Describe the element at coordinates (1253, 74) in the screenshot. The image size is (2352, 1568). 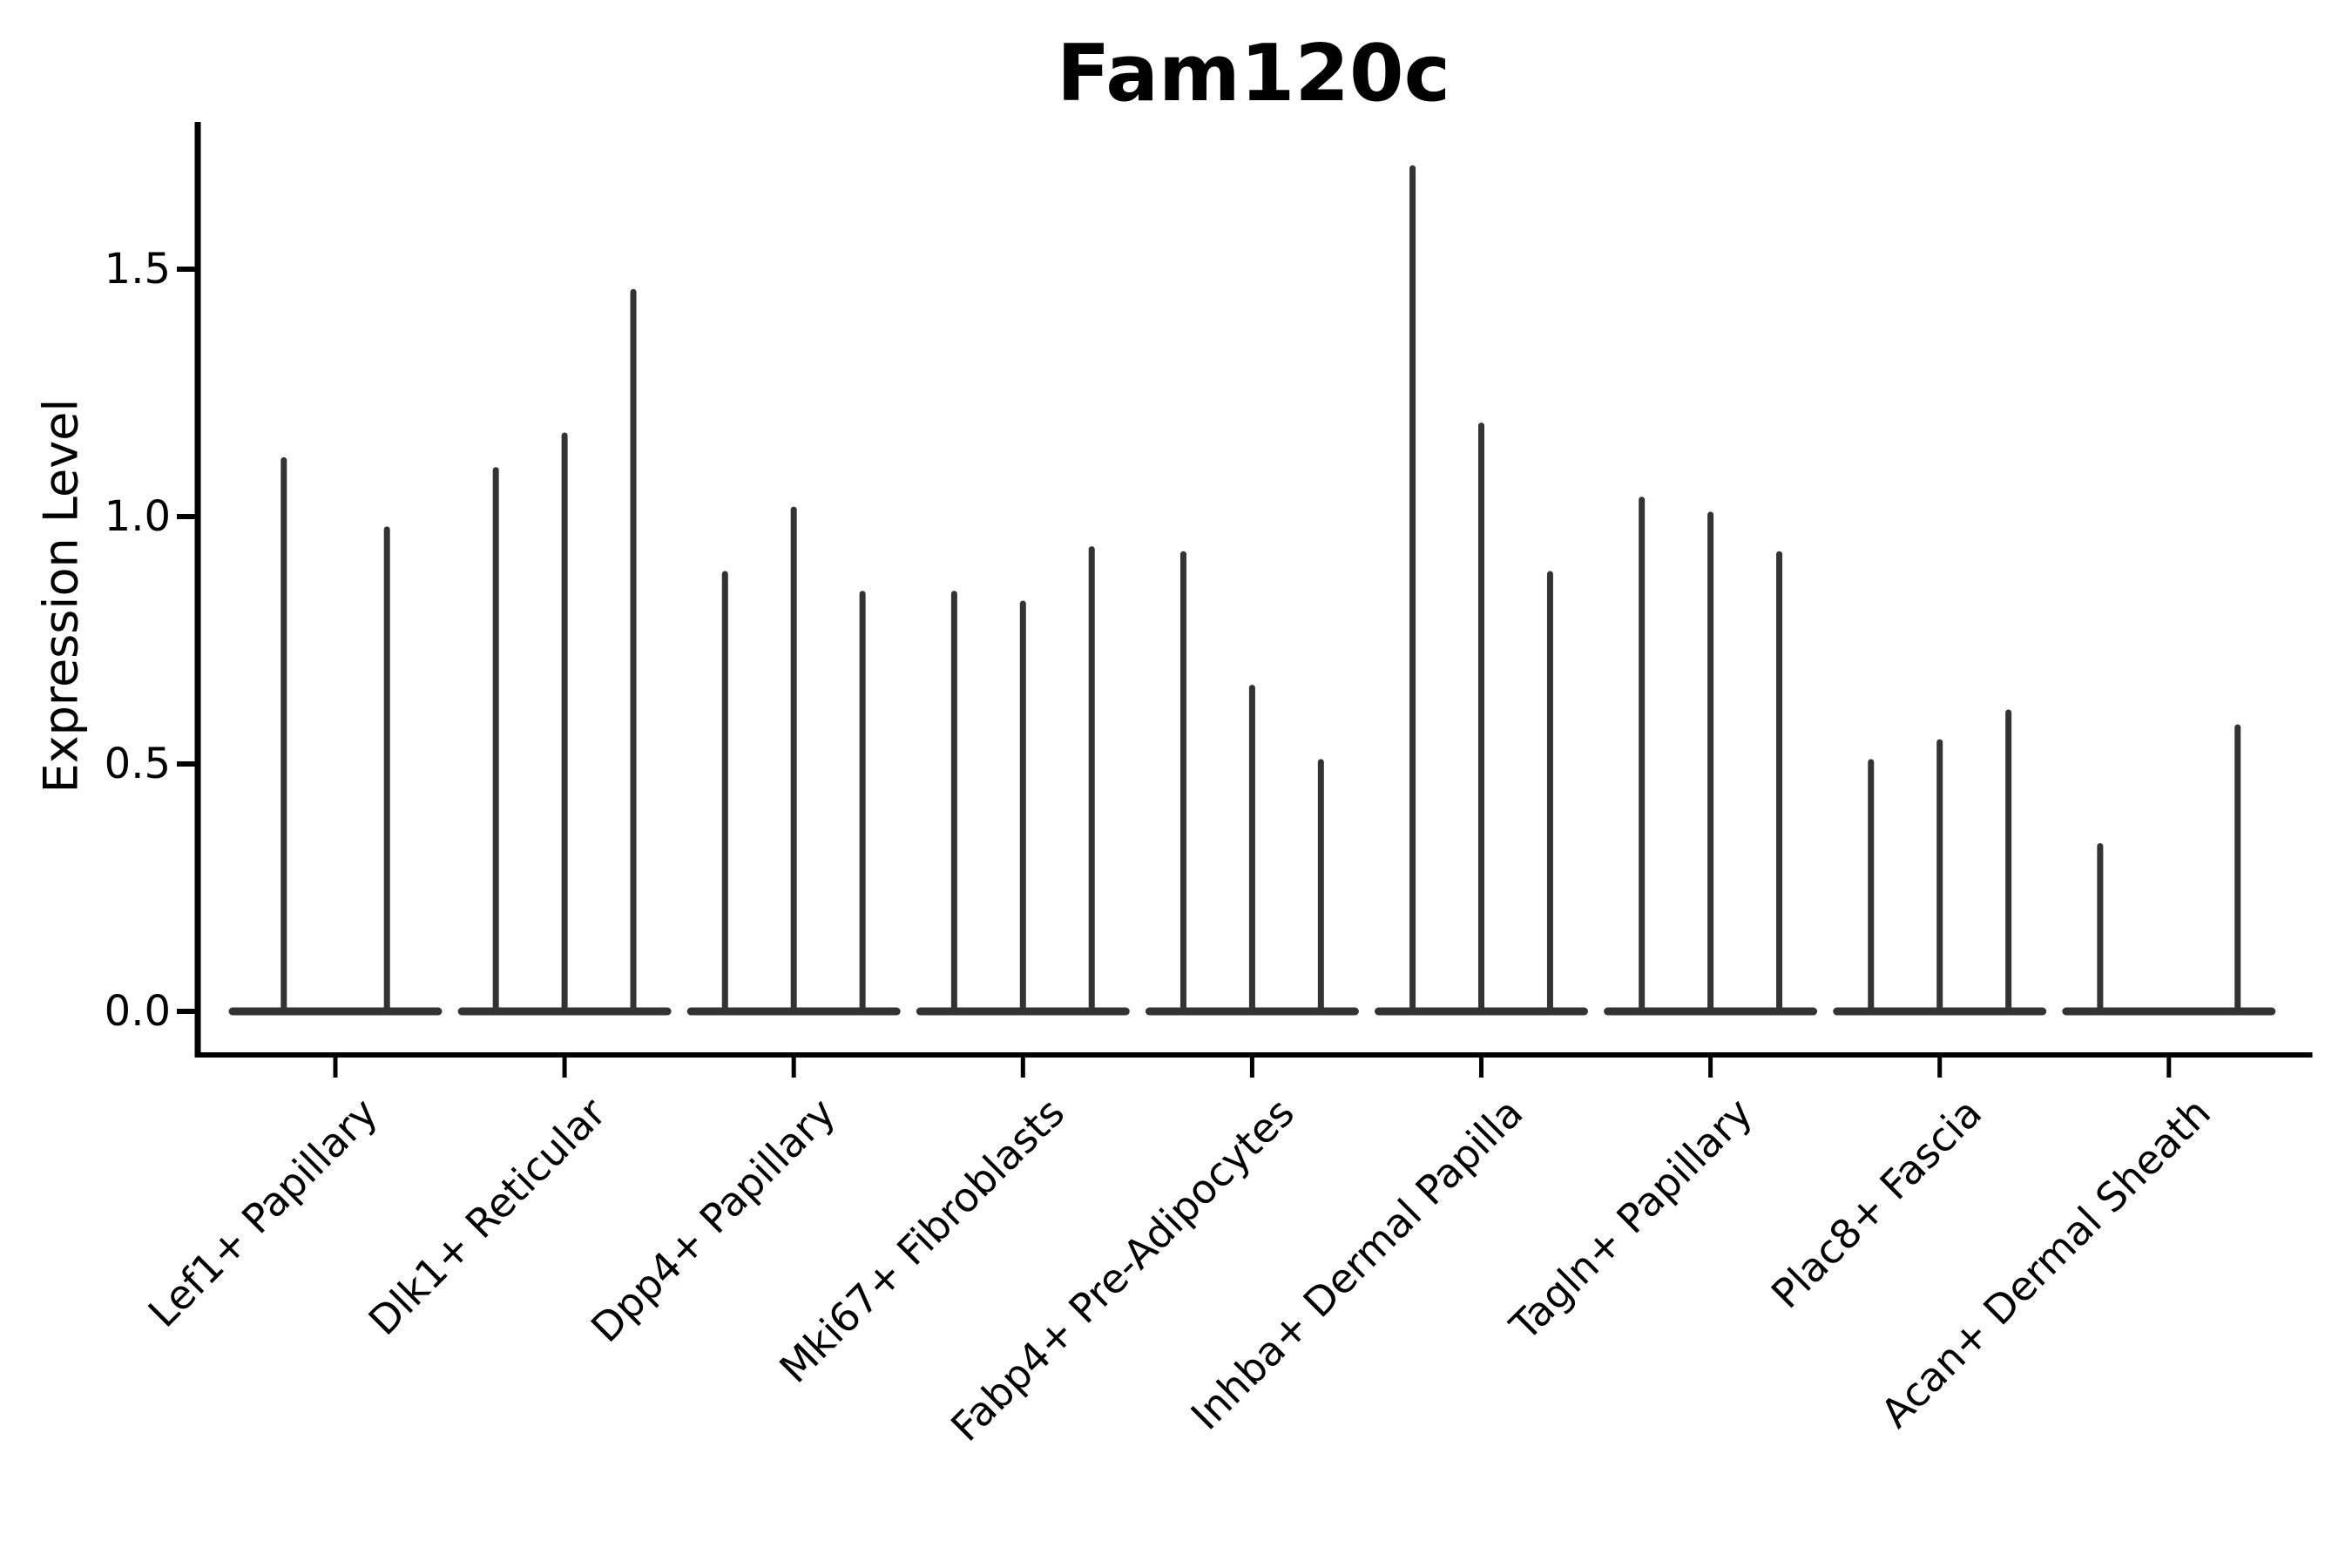
I see `chart-title: Fam120c` at that location.